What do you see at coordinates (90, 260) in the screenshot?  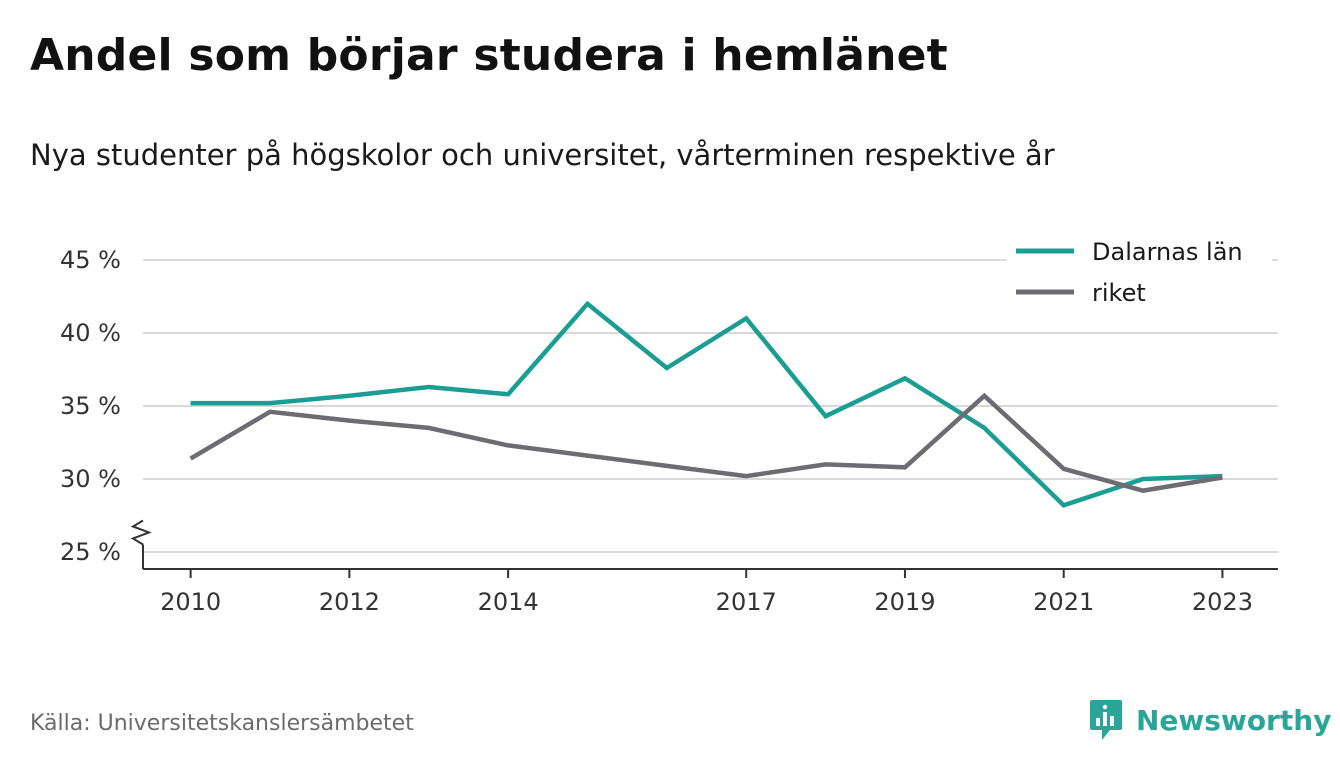 I see `y-tick-label: 45 %` at bounding box center [90, 260].